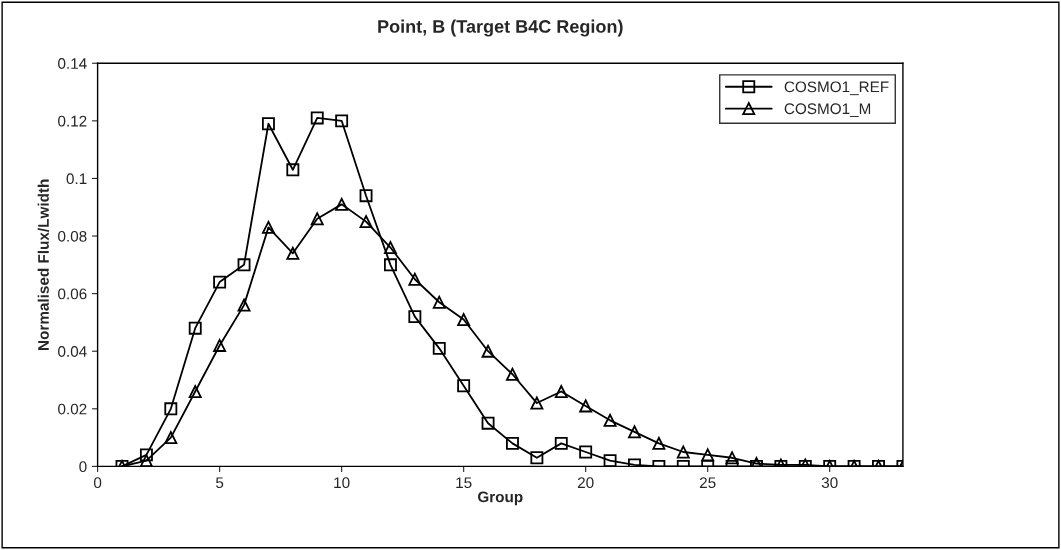 Image resolution: width=1061 pixels, height=550 pixels. What do you see at coordinates (829, 483) in the screenshot?
I see `x-tick-label: 30` at bounding box center [829, 483].